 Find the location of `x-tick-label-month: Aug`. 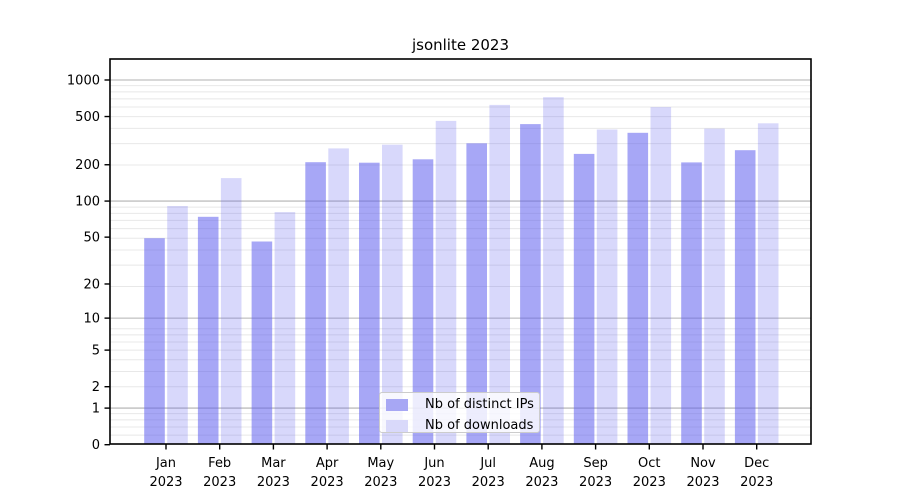

x-tick-label-month: Aug is located at coordinates (541, 463).